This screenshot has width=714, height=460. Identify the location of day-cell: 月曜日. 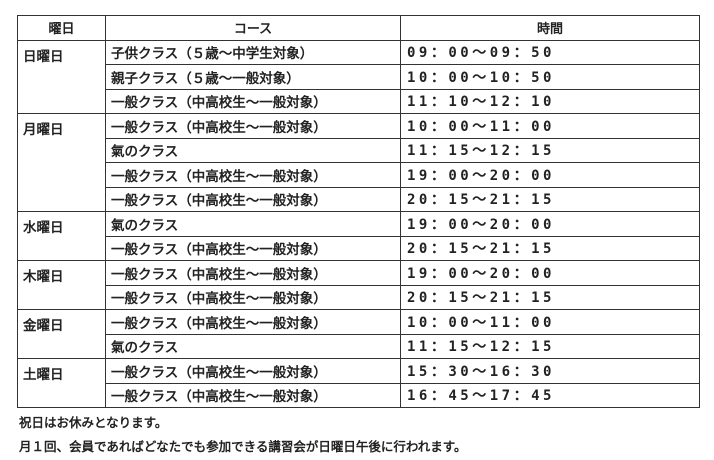
(61, 162).